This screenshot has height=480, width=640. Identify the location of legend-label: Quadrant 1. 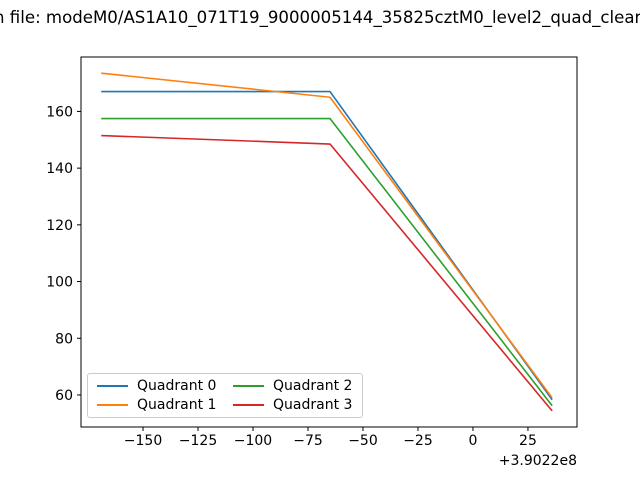
(177, 404).